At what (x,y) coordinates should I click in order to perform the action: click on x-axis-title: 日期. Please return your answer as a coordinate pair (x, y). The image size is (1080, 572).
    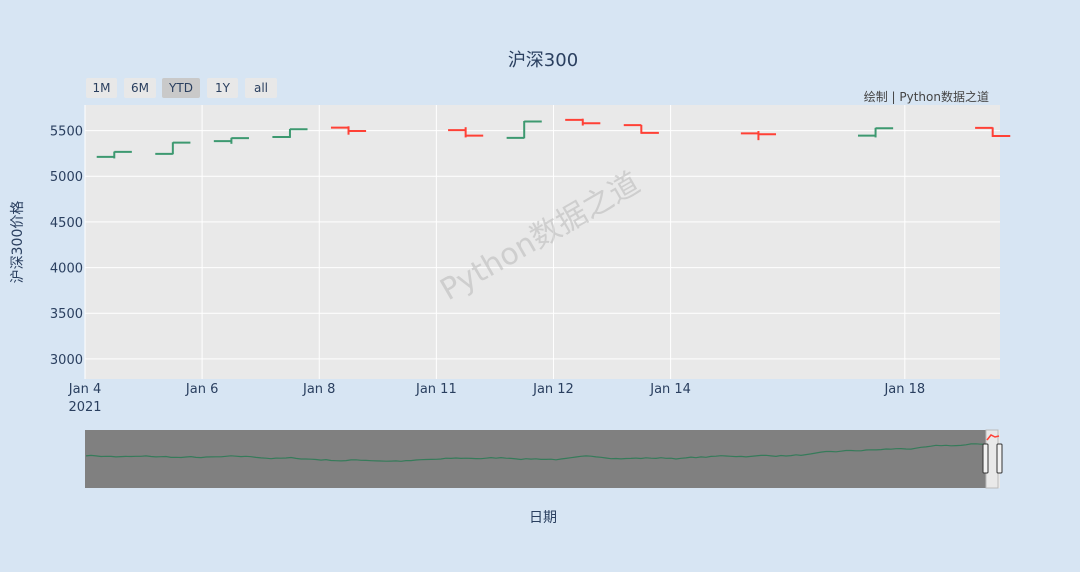
    Looking at the image, I should click on (543, 518).